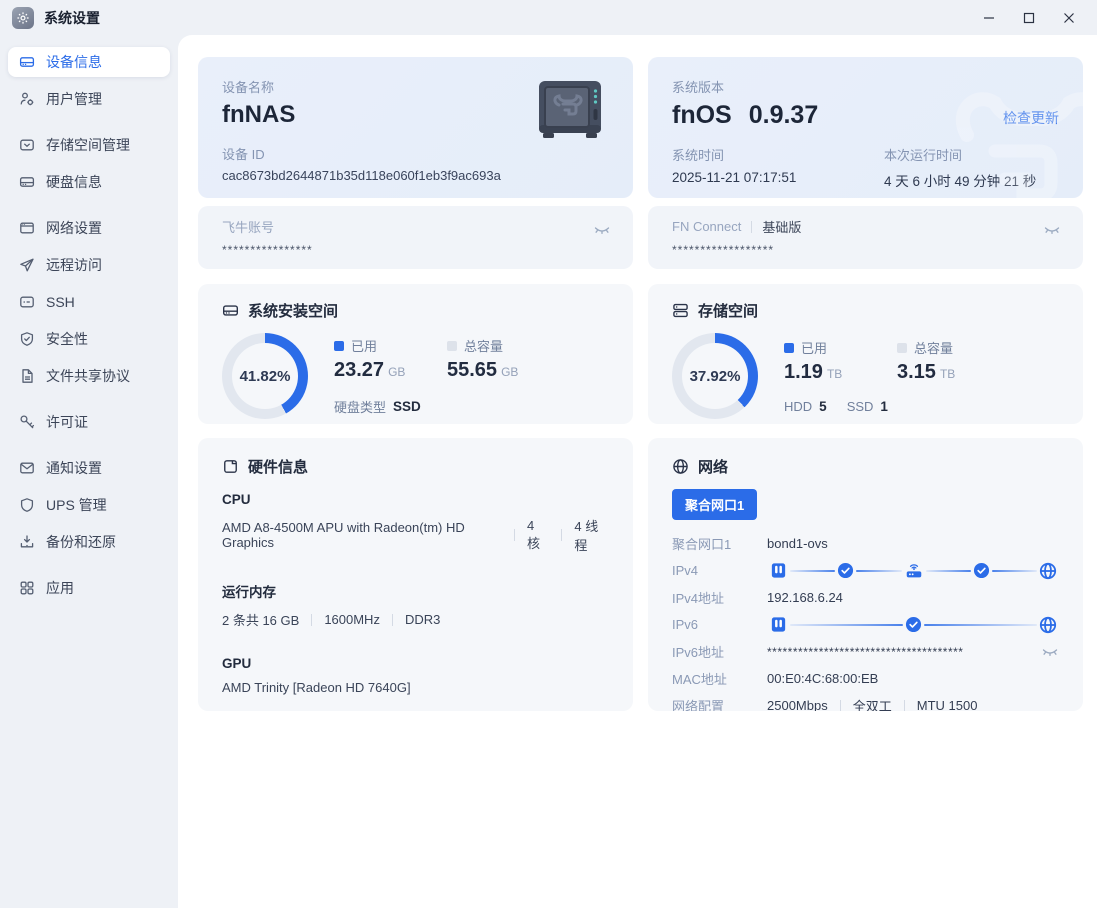 This screenshot has height=908, width=1097. What do you see at coordinates (236, 499) in the screenshot?
I see `cpu-label: CPU` at bounding box center [236, 499].